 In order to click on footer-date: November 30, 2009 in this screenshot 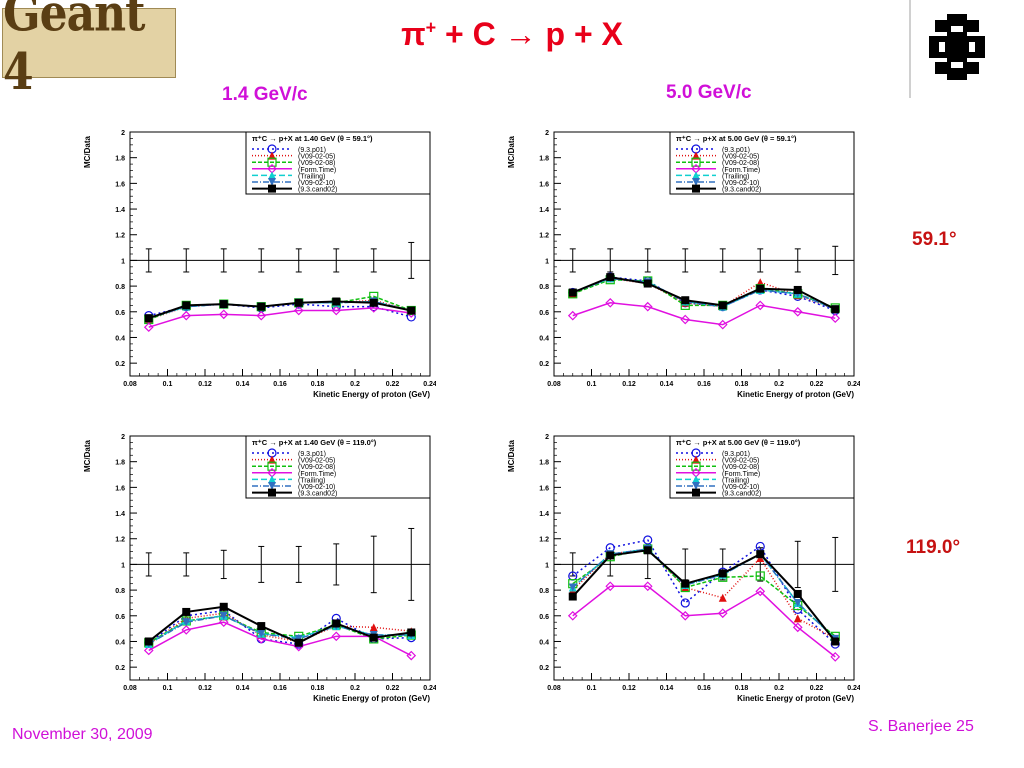, I will do `click(82, 734)`.